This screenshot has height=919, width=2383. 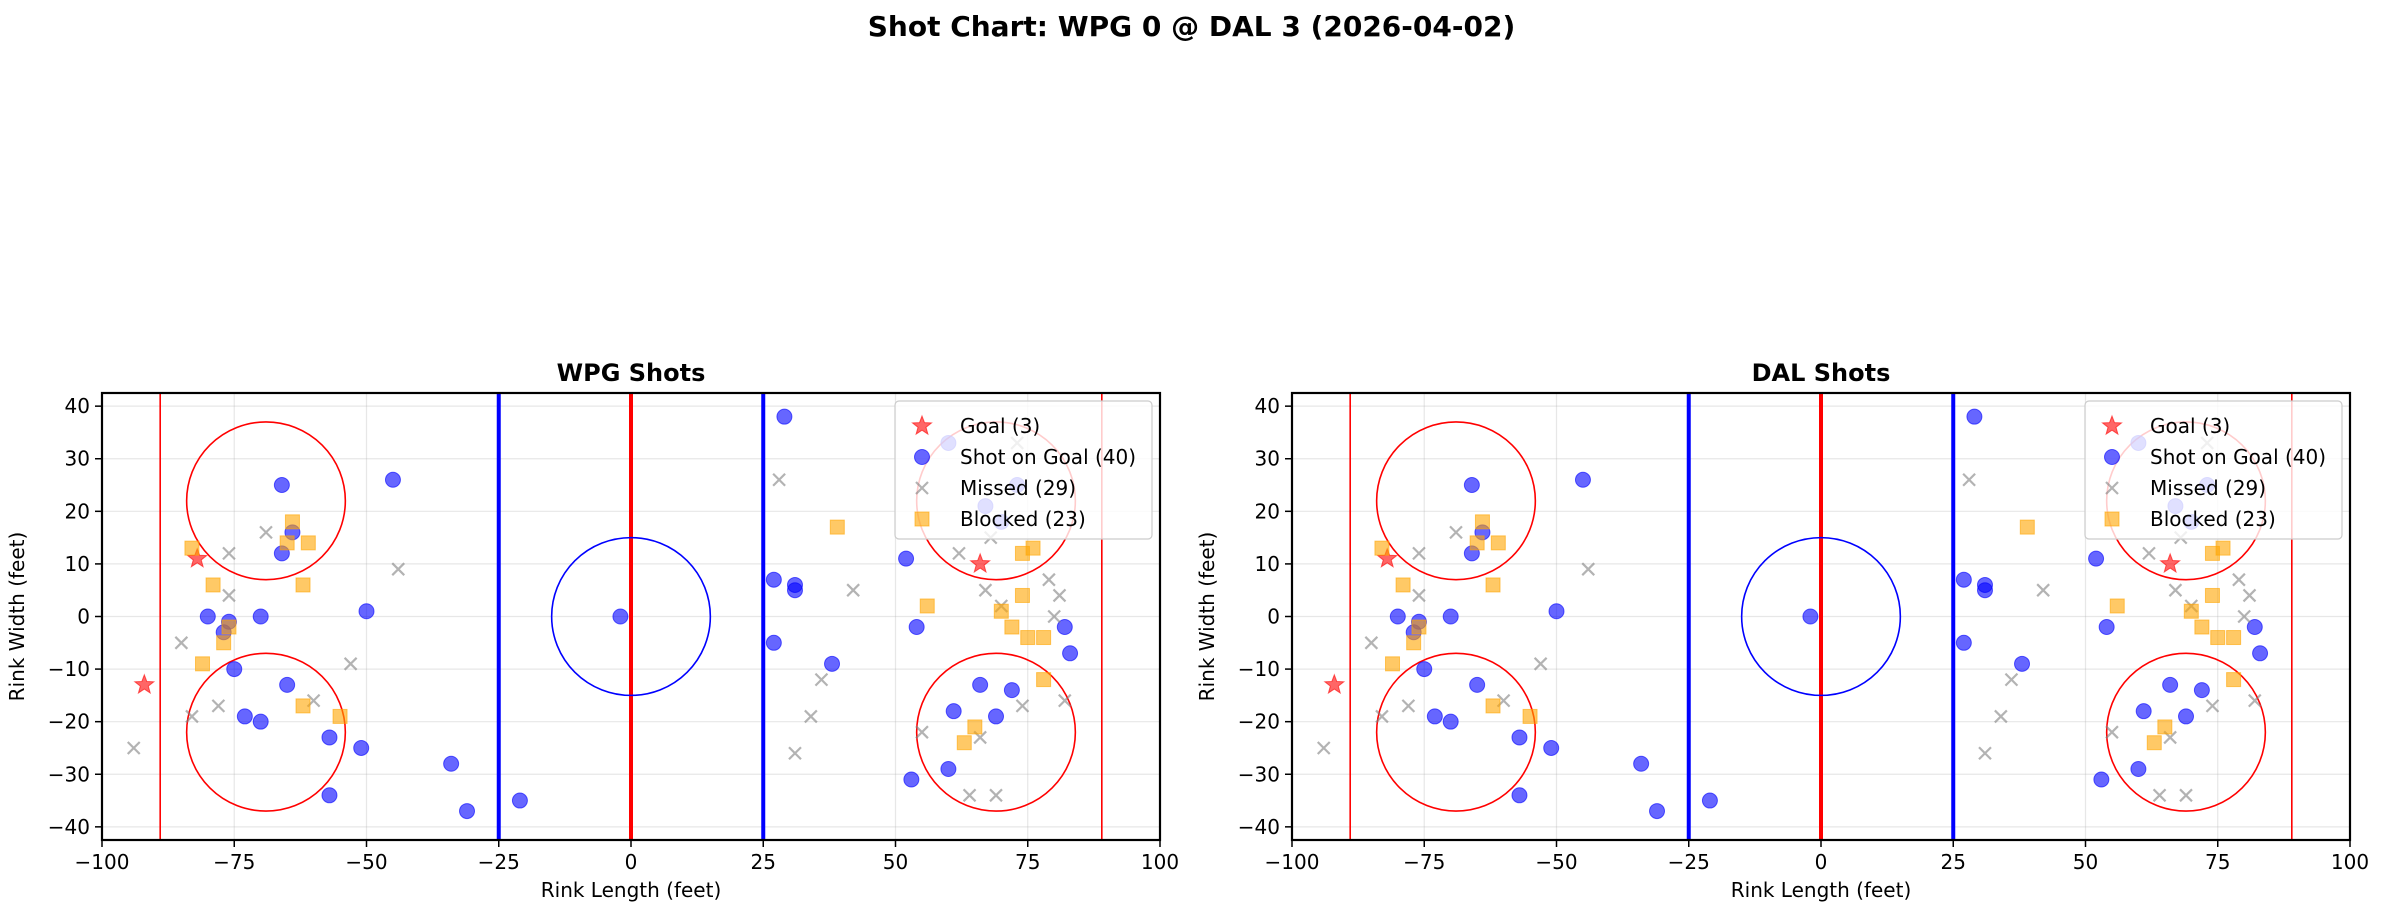 I want to click on dal-x-tick-label: −50, so click(x=1556, y=862).